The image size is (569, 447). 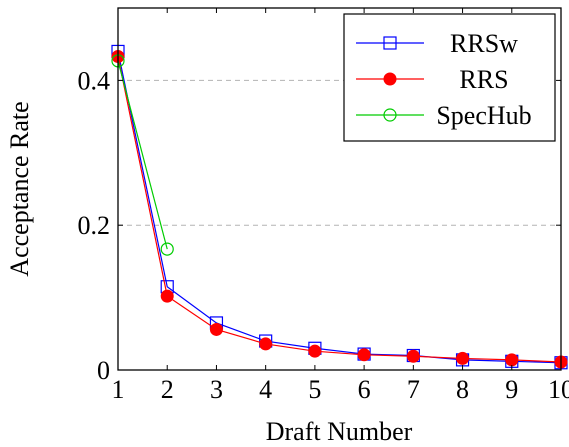 What do you see at coordinates (314, 389) in the screenshot?
I see `x-tick-label: 5` at bounding box center [314, 389].